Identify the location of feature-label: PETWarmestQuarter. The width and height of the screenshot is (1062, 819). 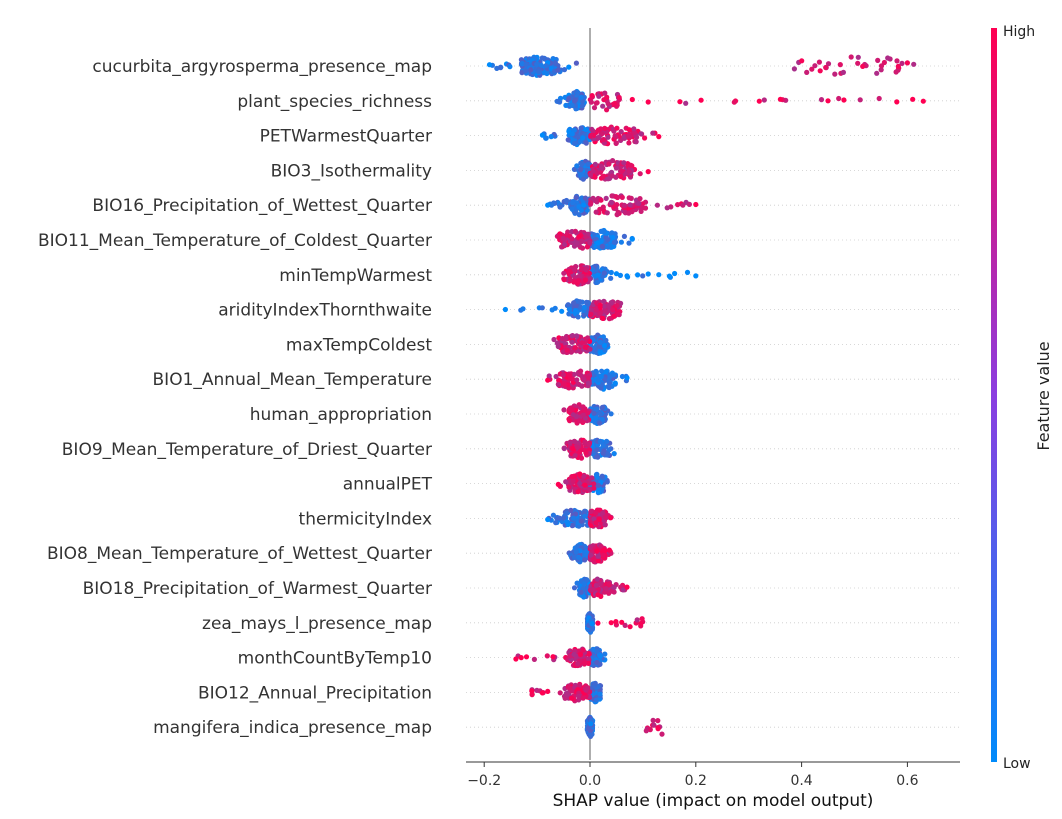
(346, 137).